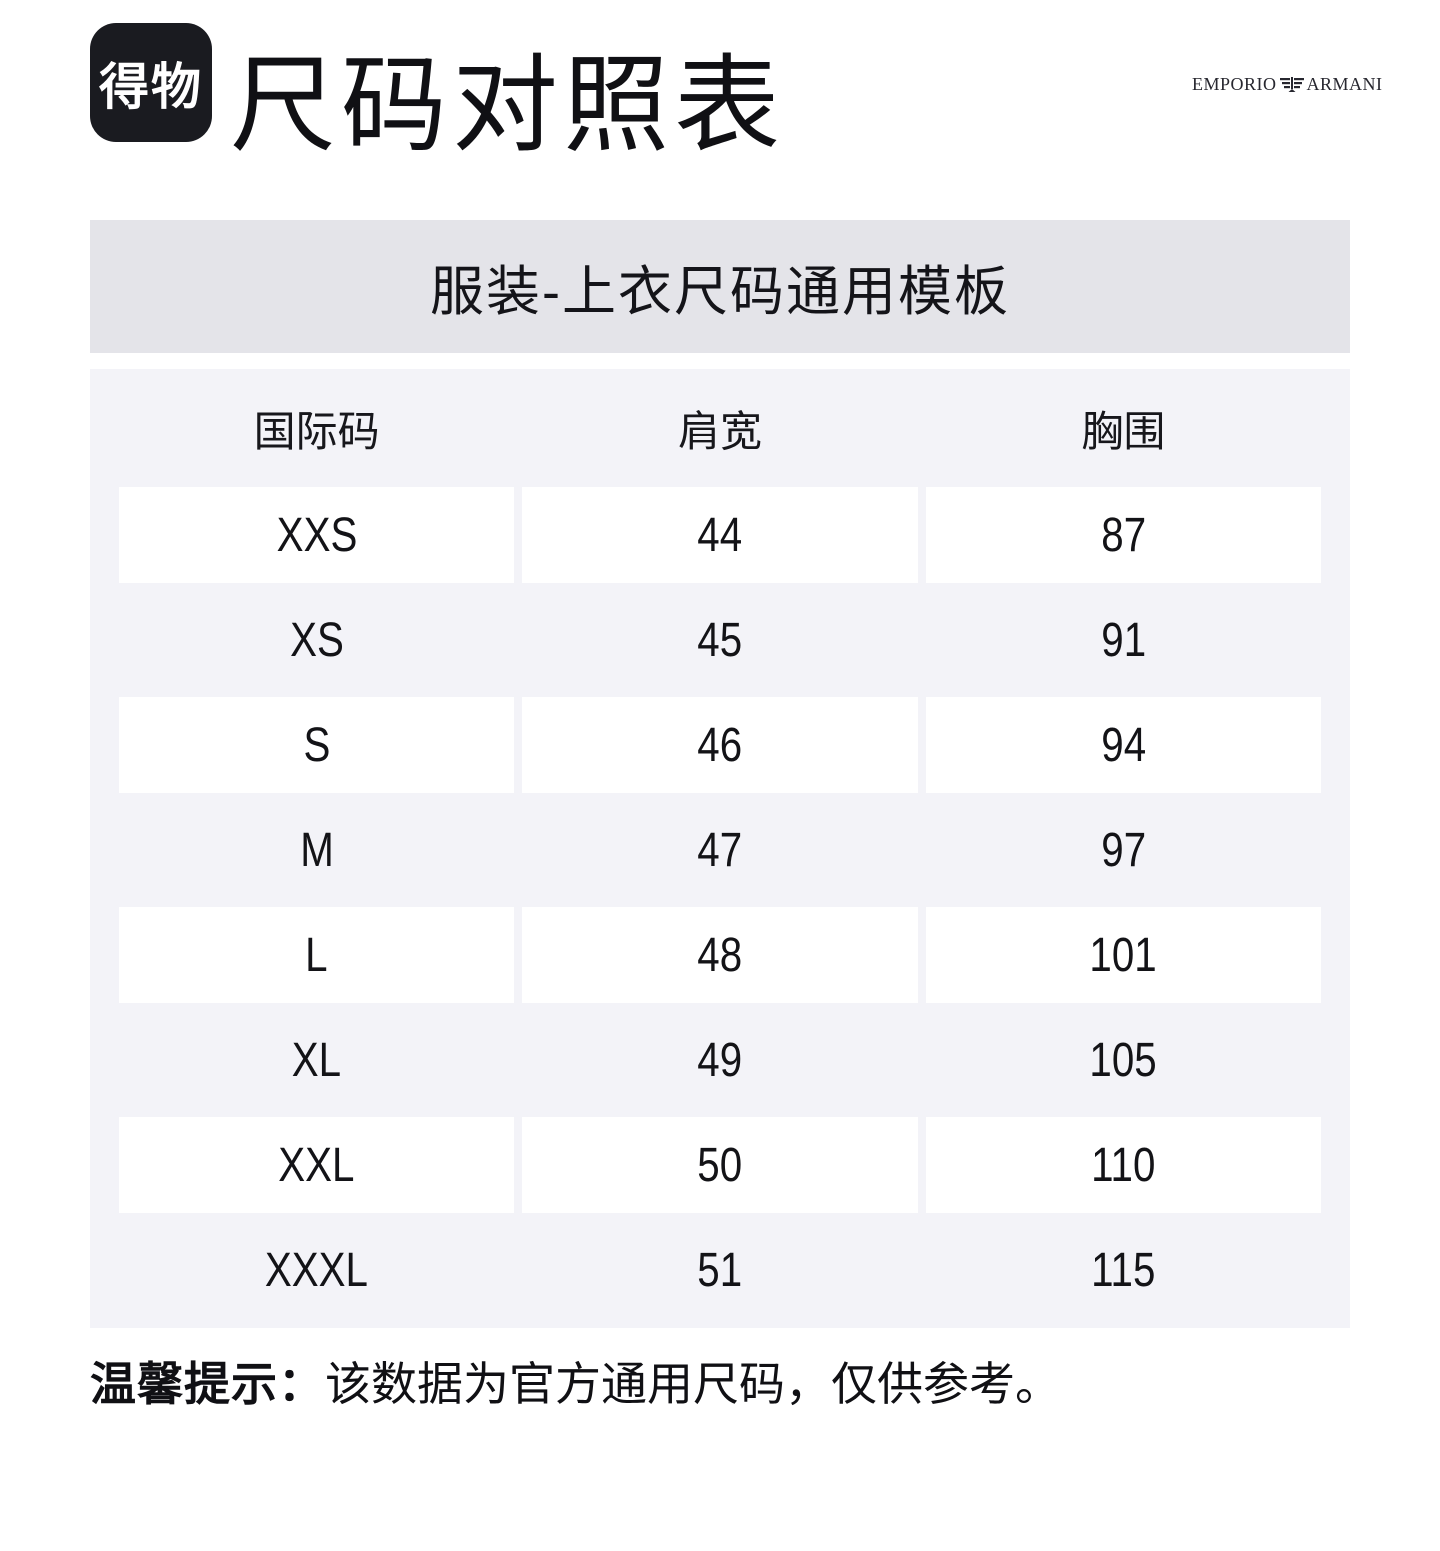 The image size is (1440, 1551). I want to click on table-row: M 47 97, so click(720, 850).